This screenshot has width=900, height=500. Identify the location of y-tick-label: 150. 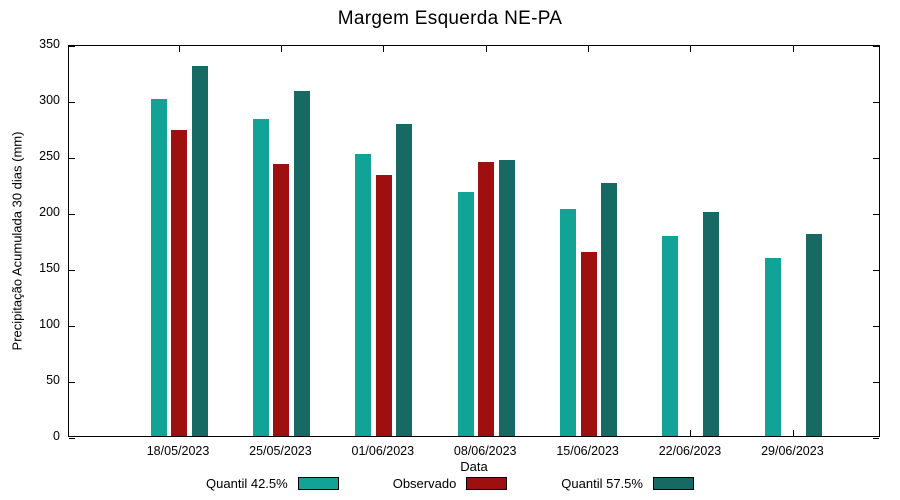
(49, 268).